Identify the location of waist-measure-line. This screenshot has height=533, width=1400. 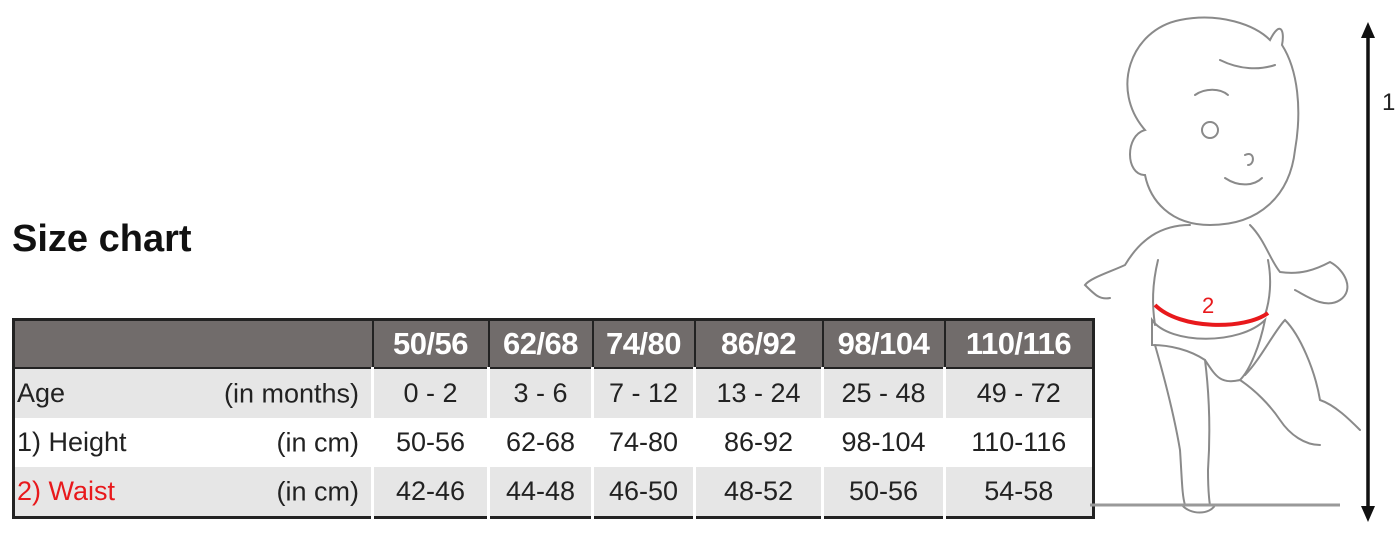
(1211, 315).